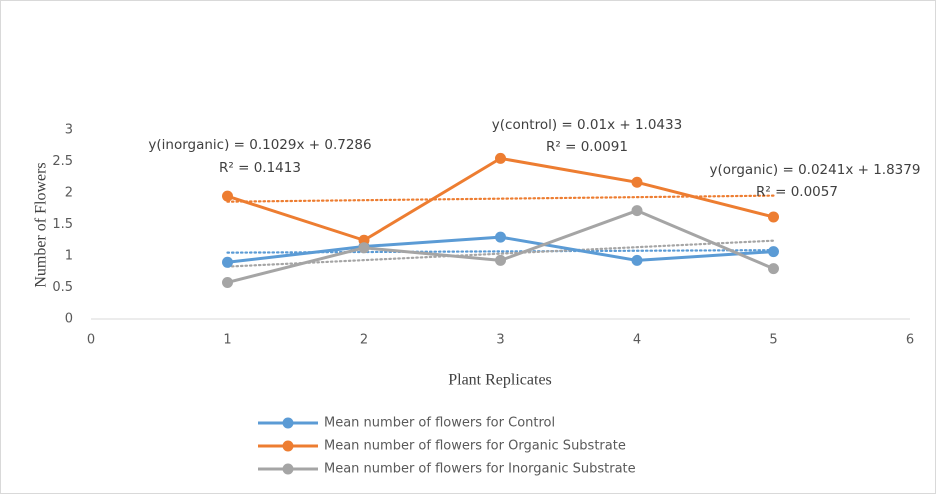  I want to click on legend-label: Mean number of flowers for Control, so click(439, 423).